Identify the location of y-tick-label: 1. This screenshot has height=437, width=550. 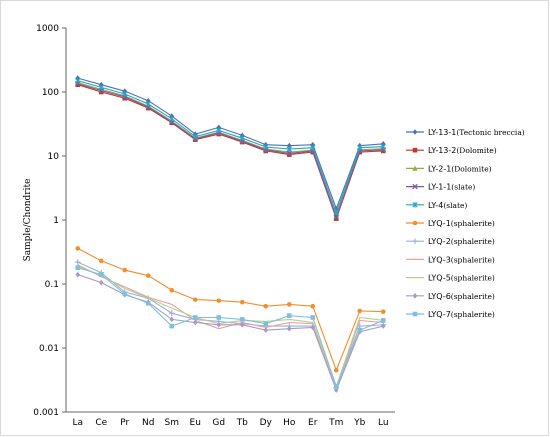
(56, 221).